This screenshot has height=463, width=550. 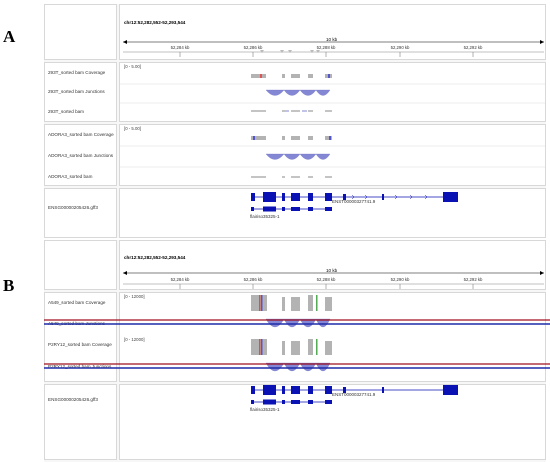 I want to click on track-gff-a: ENSG00000205426.gff3, so click(x=295, y=213).